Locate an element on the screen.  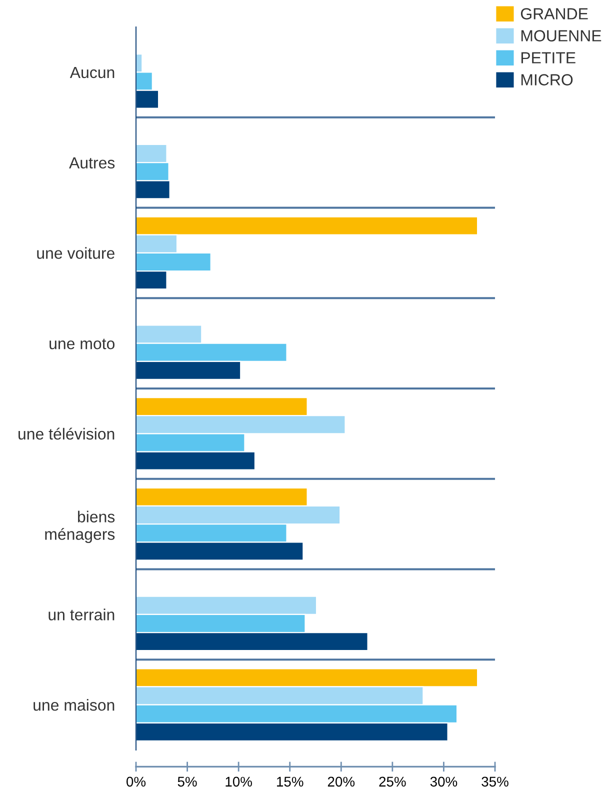
y-tick-label: Aucun is located at coordinates (92, 72).